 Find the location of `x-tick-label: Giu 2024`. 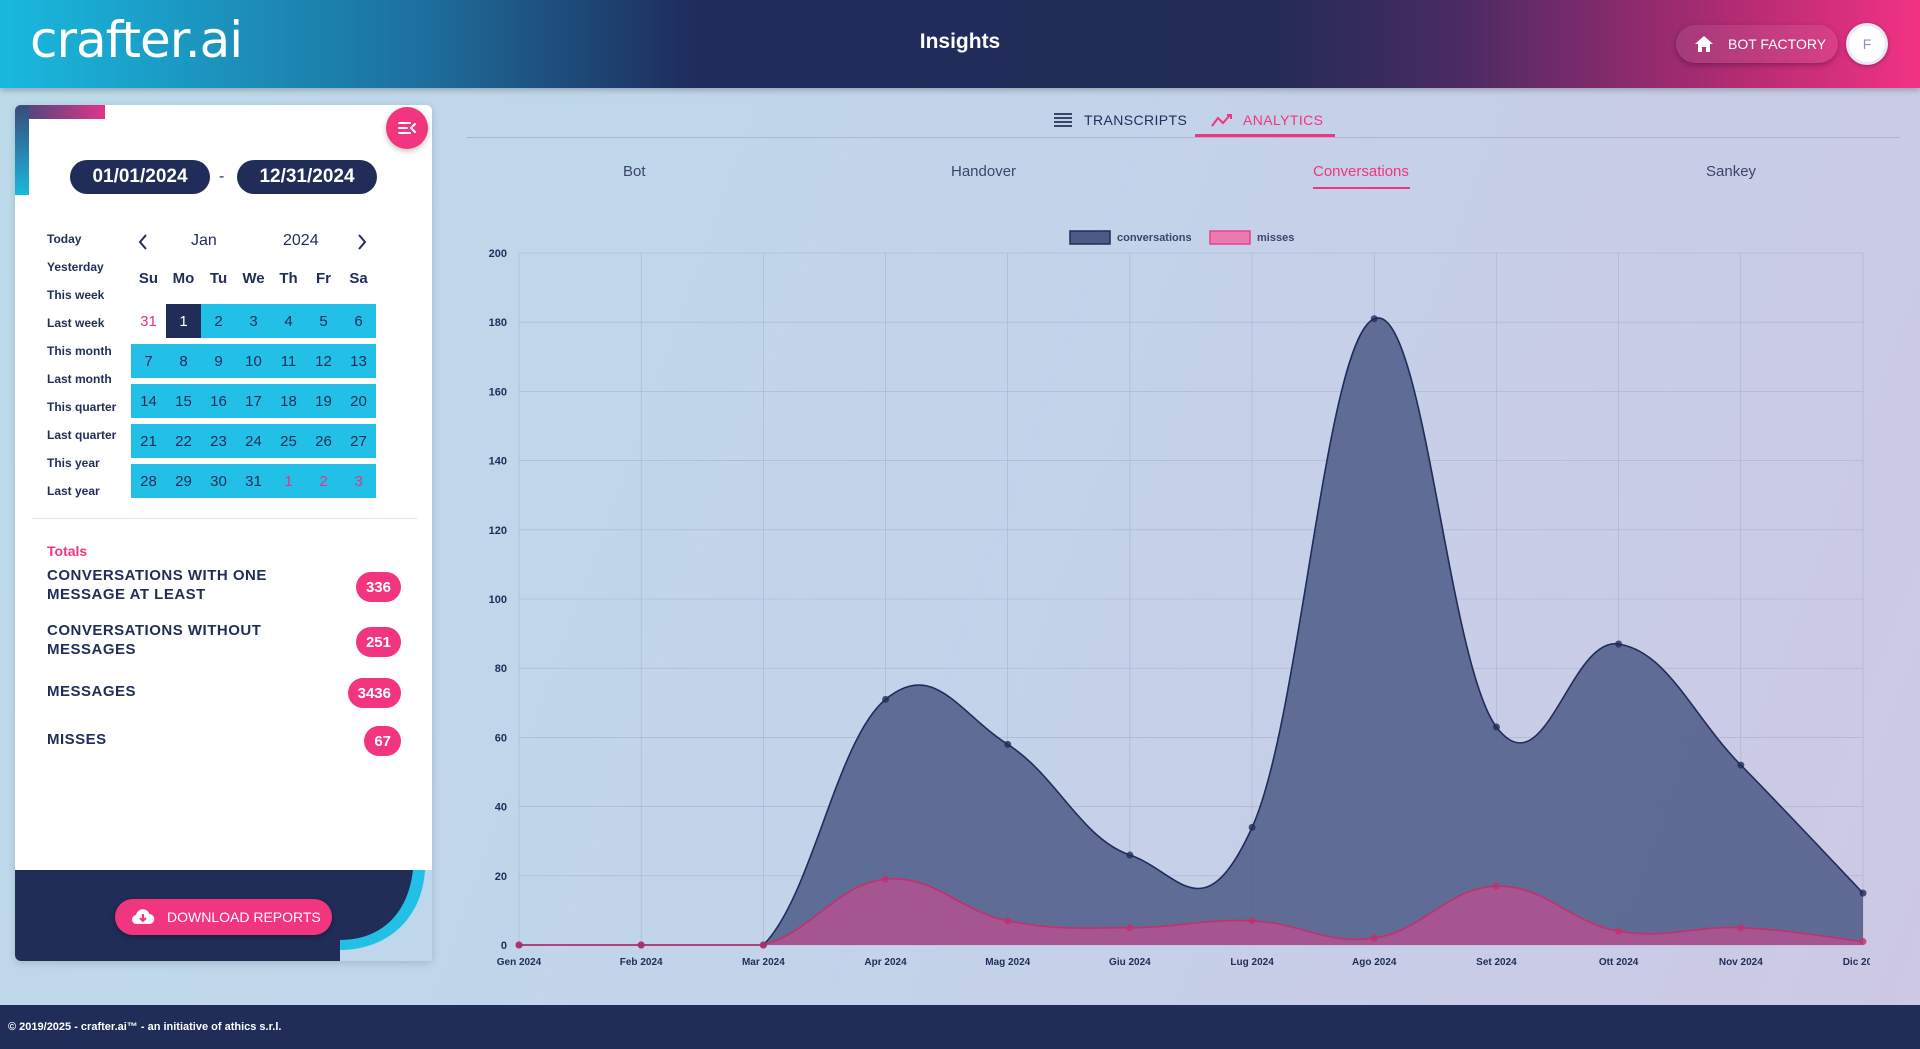

x-tick-label: Giu 2024 is located at coordinates (1130, 962).